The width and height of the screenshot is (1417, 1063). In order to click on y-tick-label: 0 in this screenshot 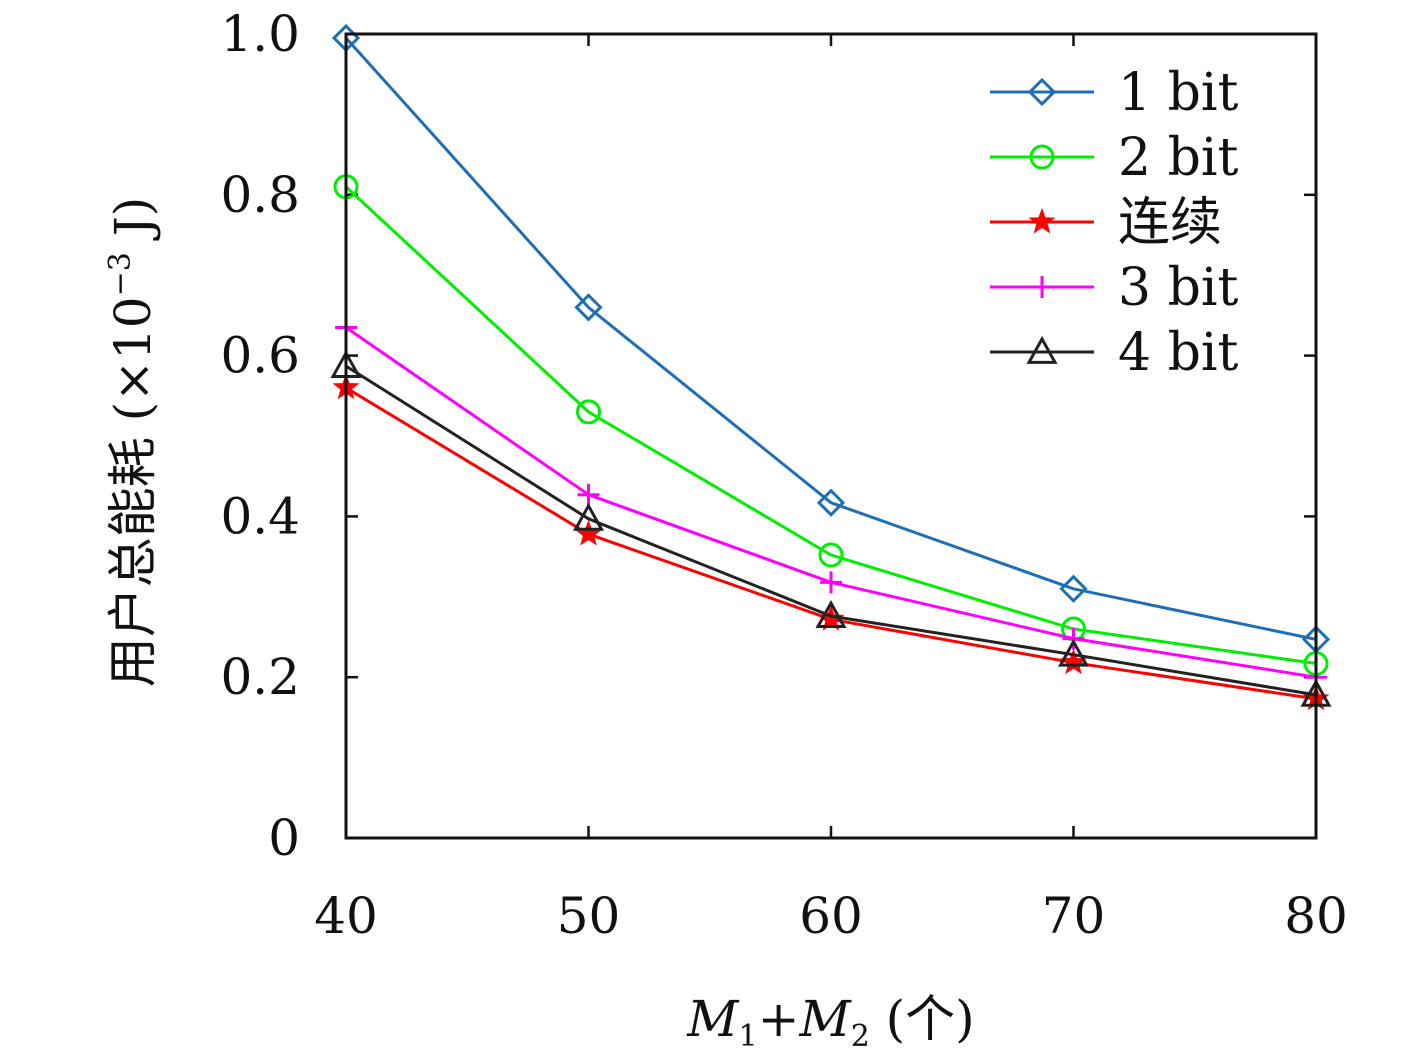, I will do `click(284, 838)`.